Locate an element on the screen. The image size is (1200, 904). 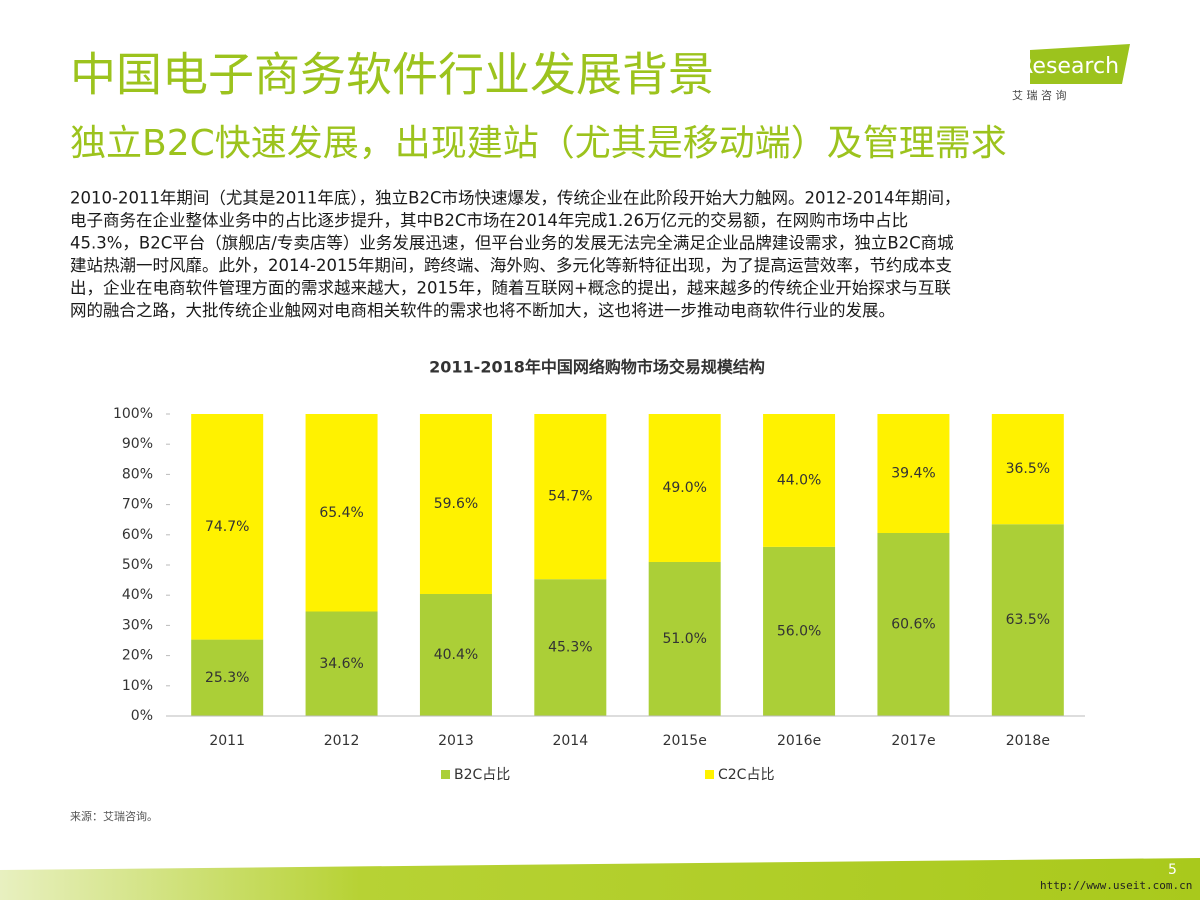
x-tick-label: 2014 is located at coordinates (570, 741).